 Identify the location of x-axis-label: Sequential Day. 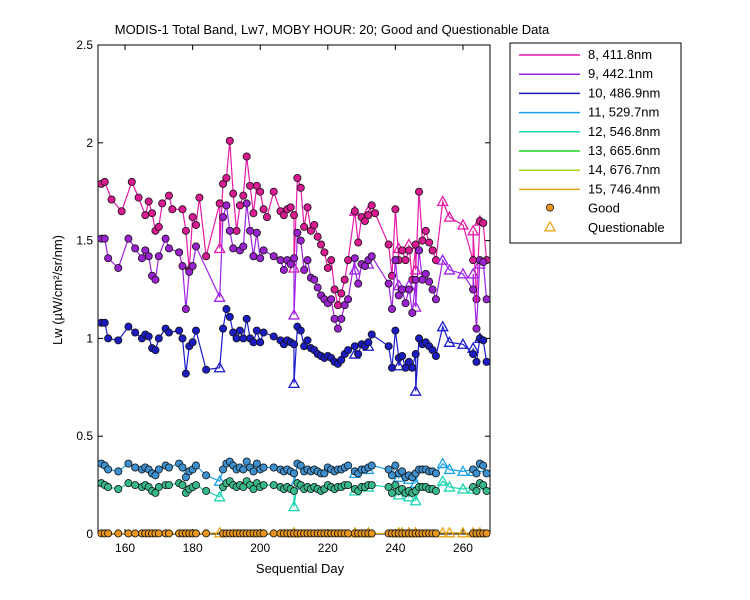
(300, 568).